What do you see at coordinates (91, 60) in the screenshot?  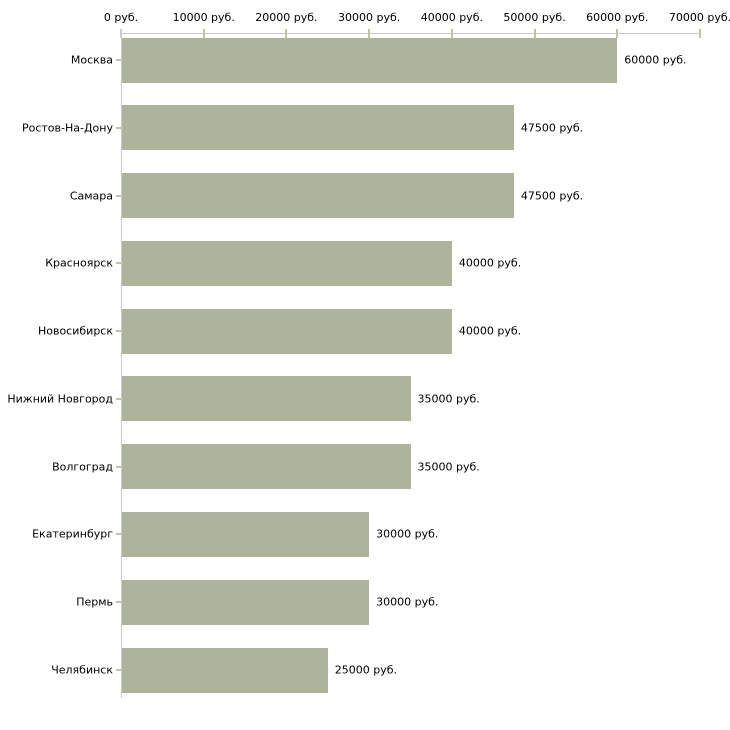 I see `category-label: Москва` at bounding box center [91, 60].